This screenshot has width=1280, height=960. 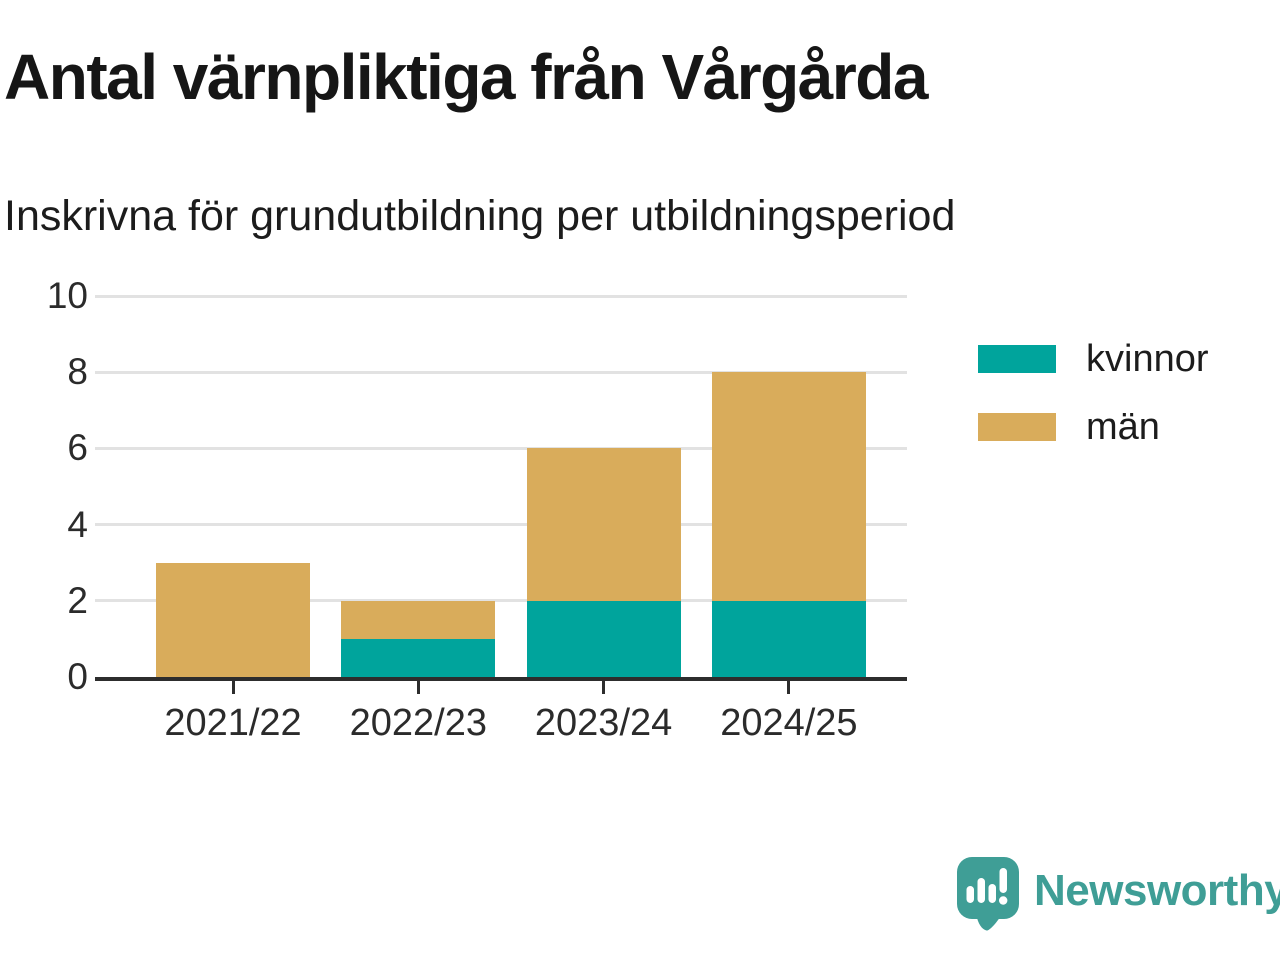 I want to click on x-axis-line, so click(x=501, y=679).